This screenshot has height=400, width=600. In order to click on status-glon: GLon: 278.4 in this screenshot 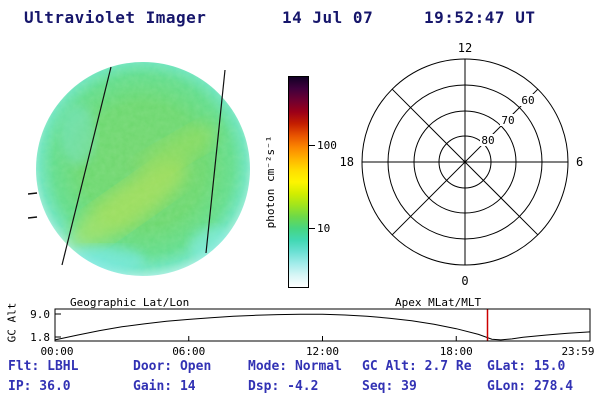, I will do `click(530, 386)`.